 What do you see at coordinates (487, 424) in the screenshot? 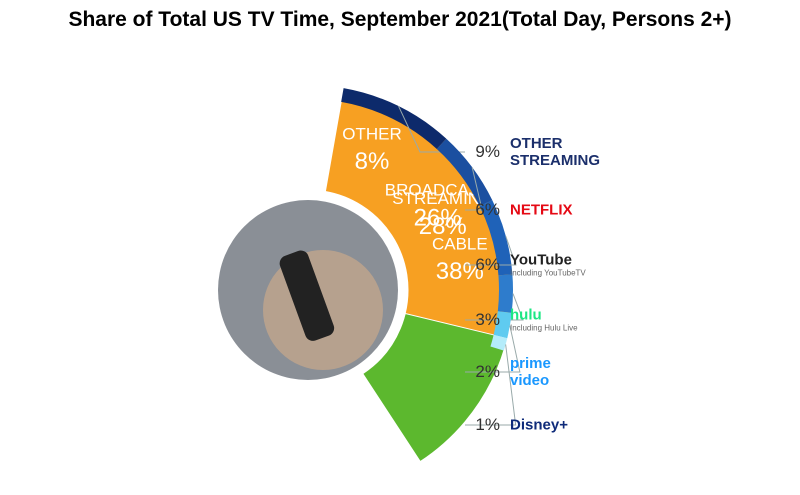
I see `breakdown-value: 1%` at bounding box center [487, 424].